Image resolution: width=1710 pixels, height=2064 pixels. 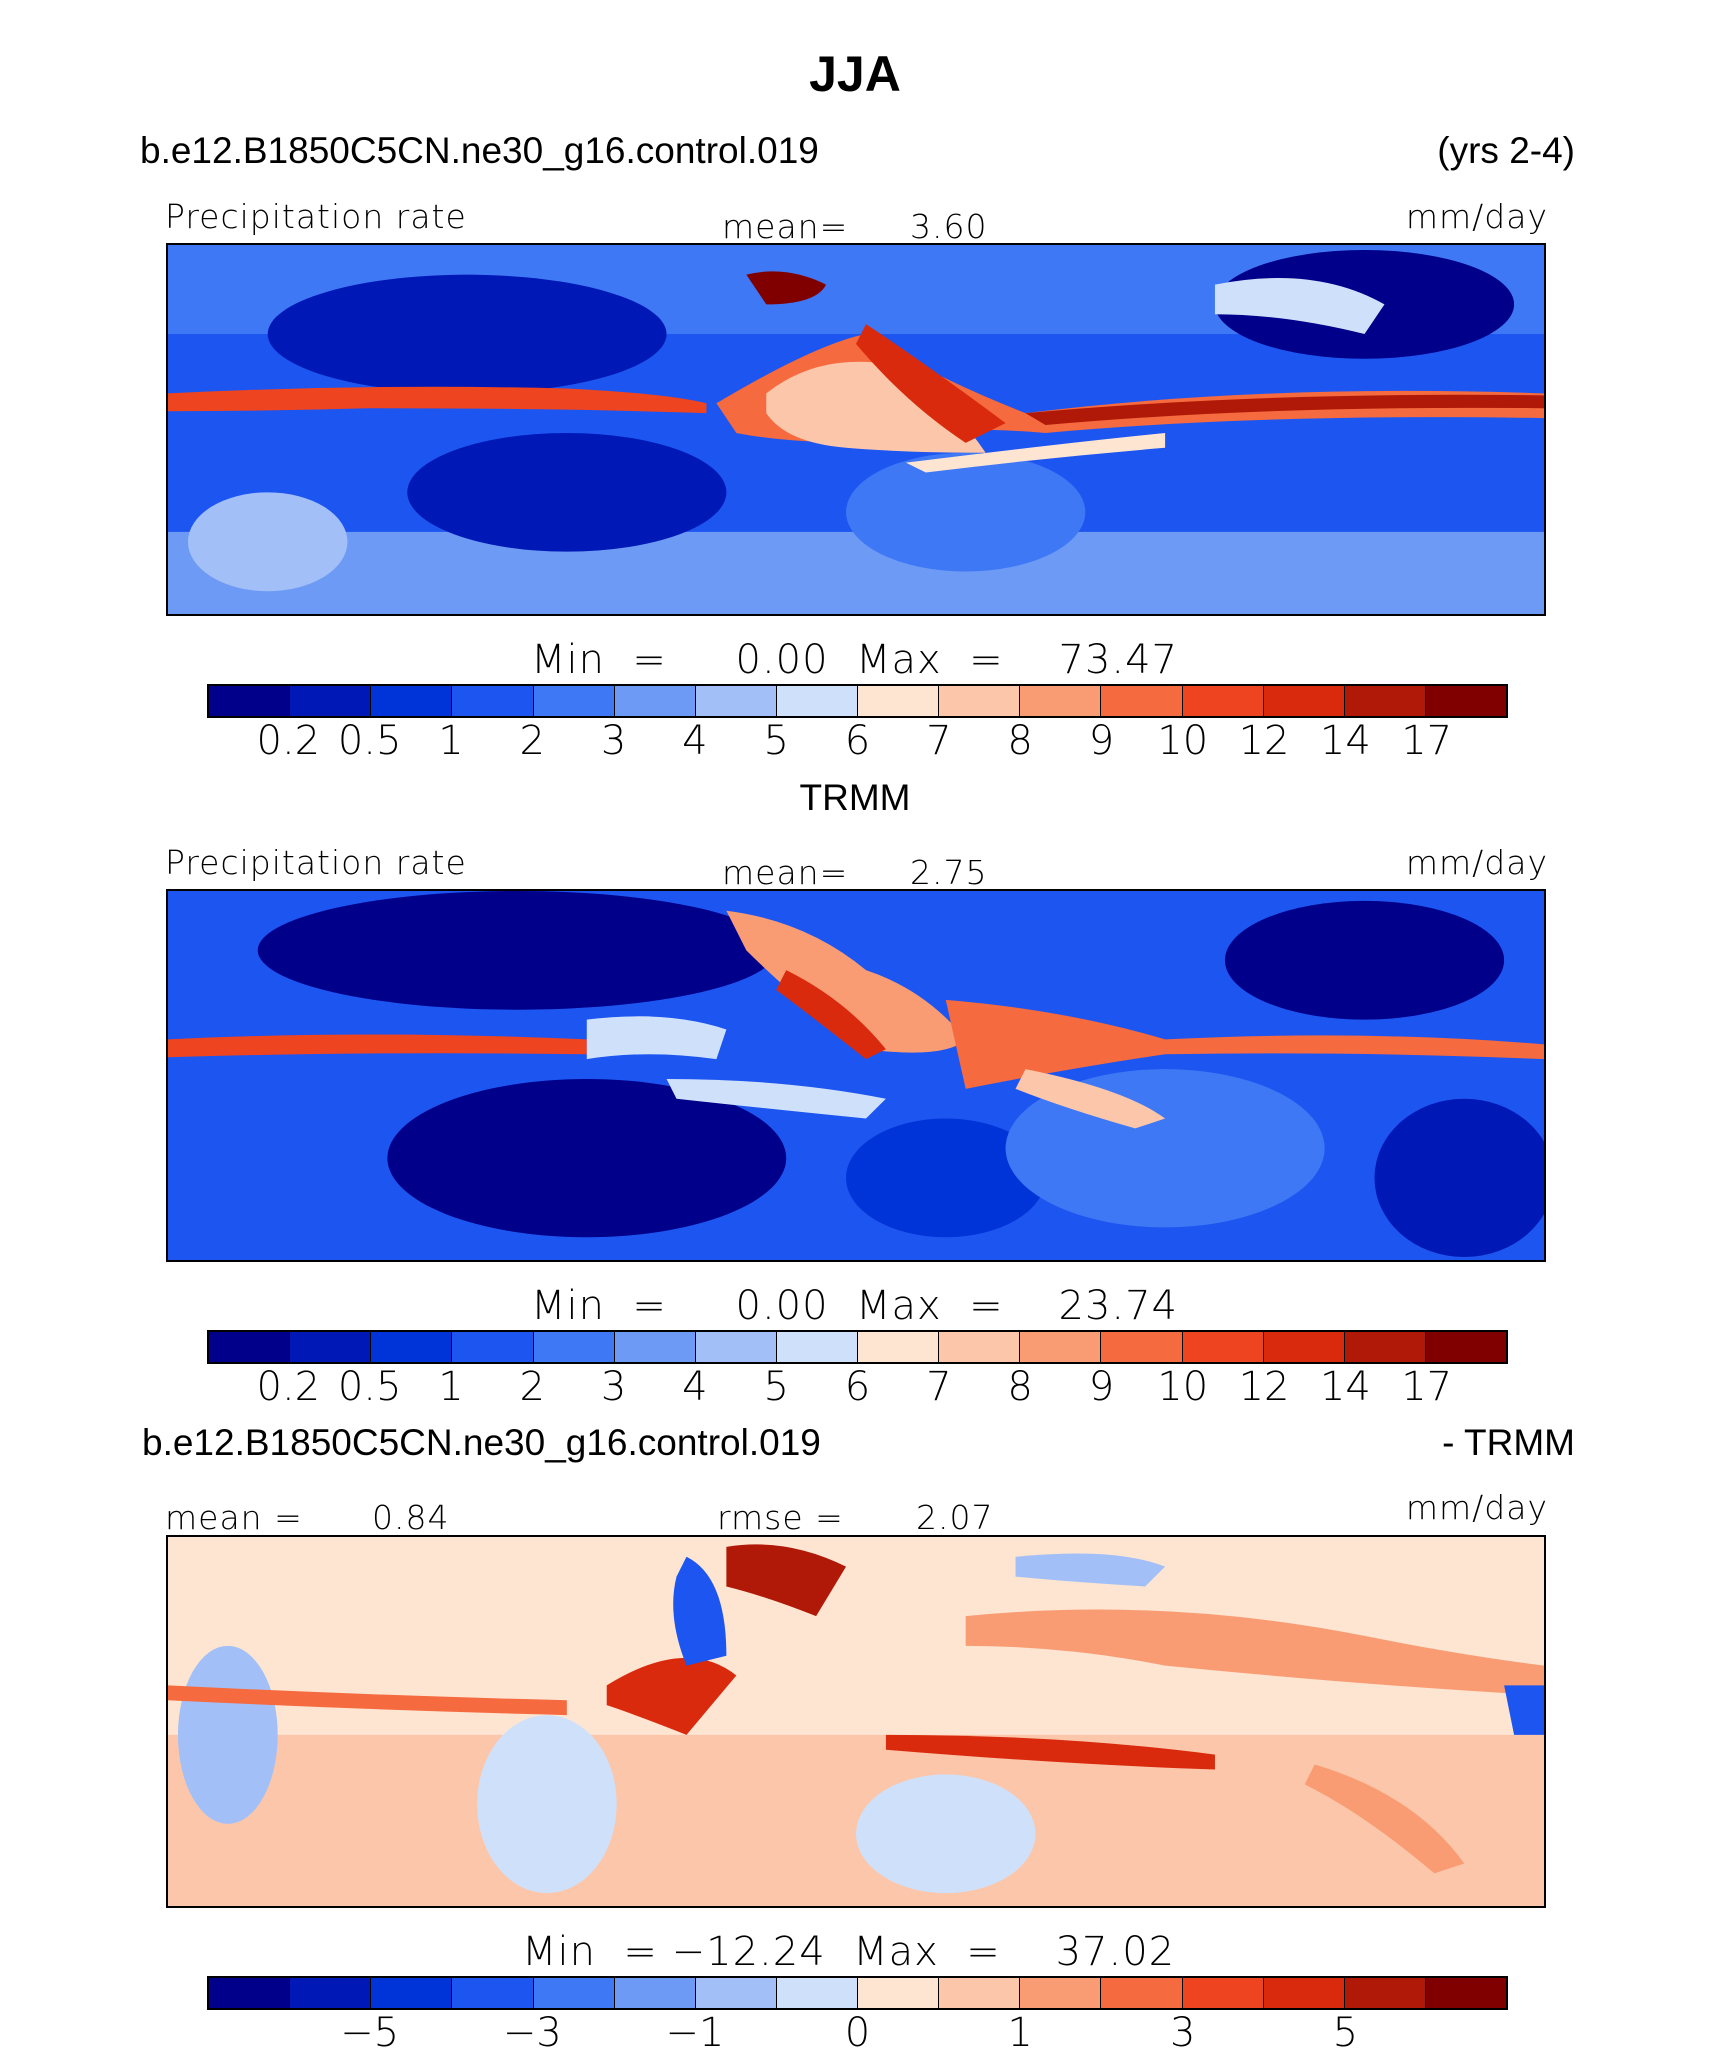 I want to click on colorbar-tick-label: −1, so click(x=695, y=2033).